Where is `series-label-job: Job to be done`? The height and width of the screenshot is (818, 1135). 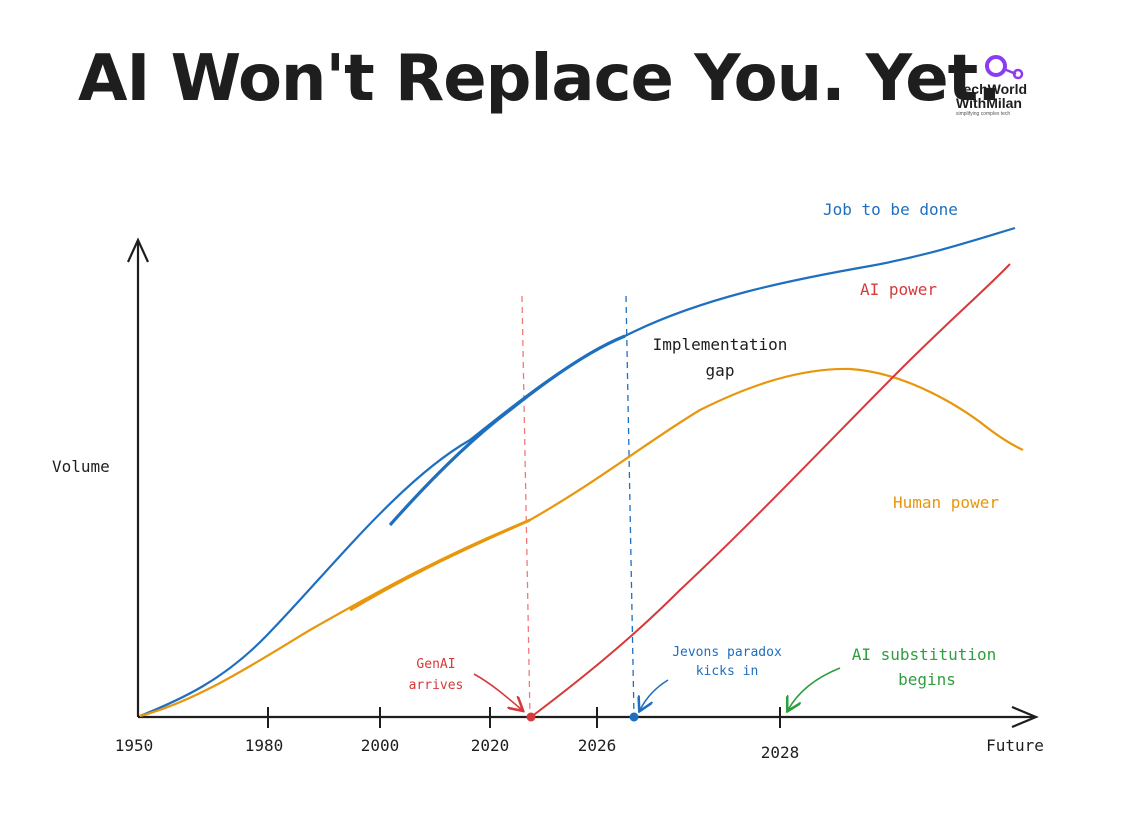
series-label-job: Job to be done is located at coordinates (890, 209).